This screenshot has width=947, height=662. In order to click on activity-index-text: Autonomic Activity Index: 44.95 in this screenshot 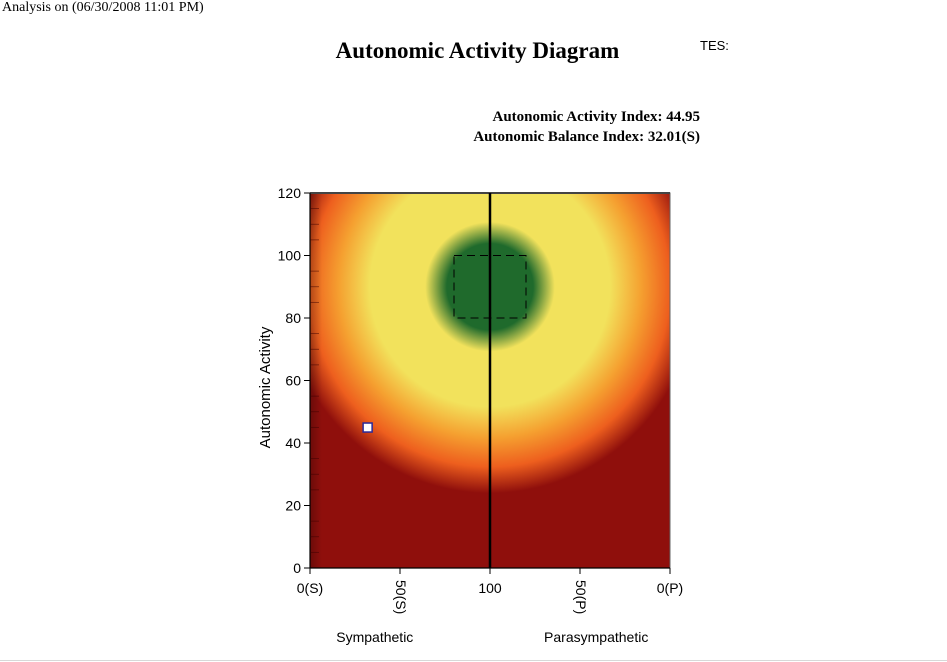, I will do `click(596, 117)`.